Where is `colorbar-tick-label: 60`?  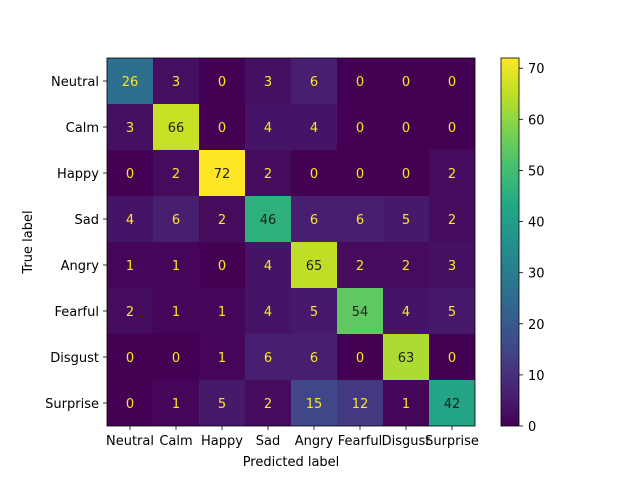 colorbar-tick-label: 60 is located at coordinates (536, 120).